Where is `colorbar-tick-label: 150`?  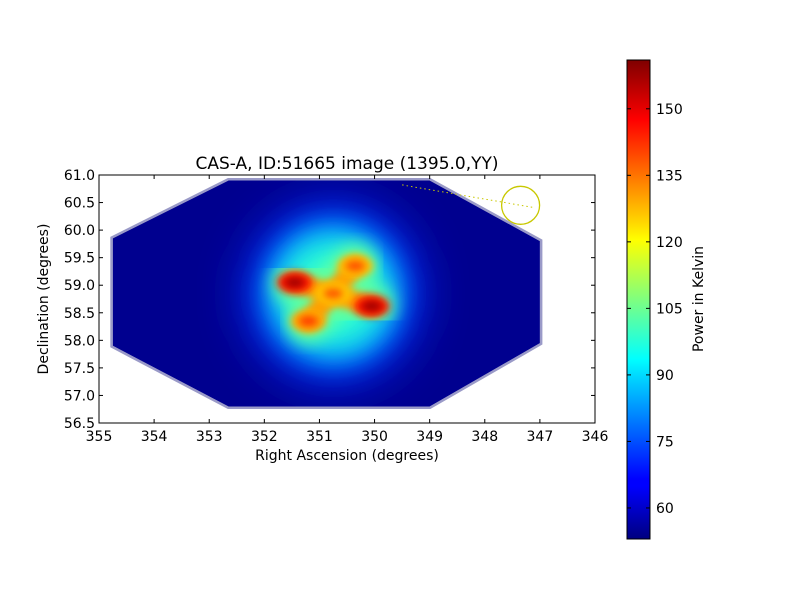
colorbar-tick-label: 150 is located at coordinates (669, 110).